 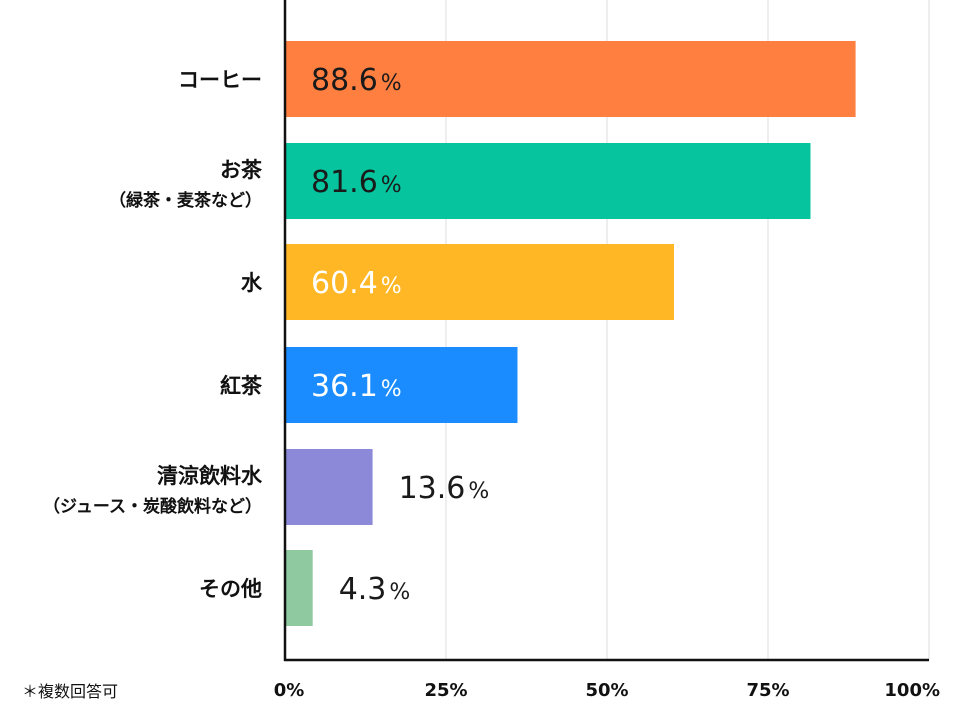 What do you see at coordinates (344, 80) in the screenshot?
I see `value-number: 88.6` at bounding box center [344, 80].